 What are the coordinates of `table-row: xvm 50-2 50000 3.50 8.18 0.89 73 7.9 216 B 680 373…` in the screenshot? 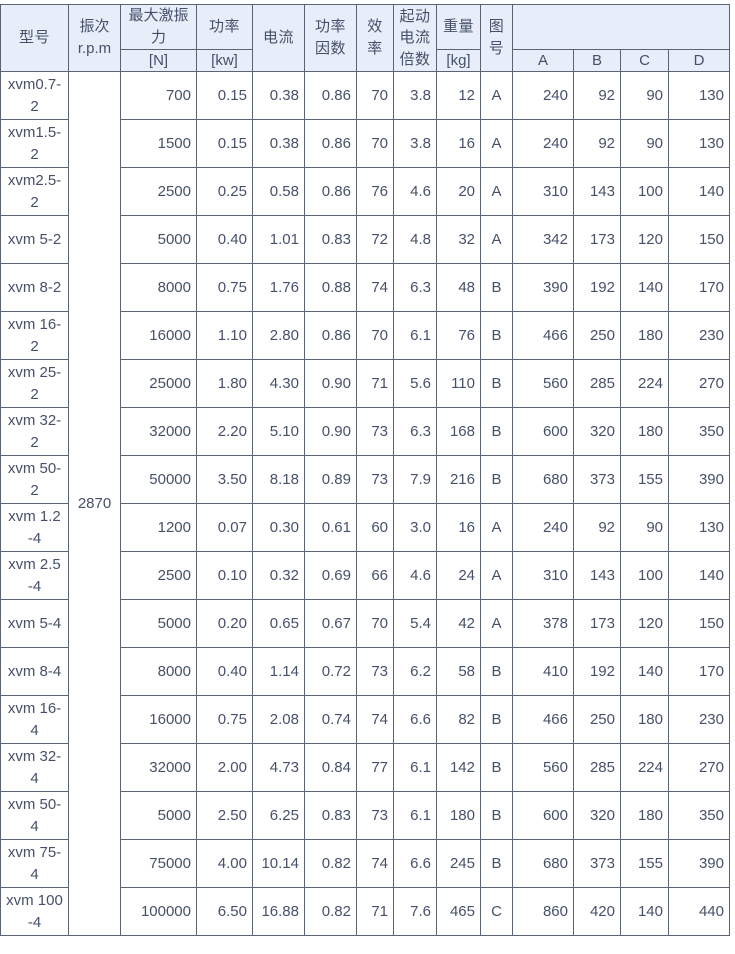 It's located at (365, 480).